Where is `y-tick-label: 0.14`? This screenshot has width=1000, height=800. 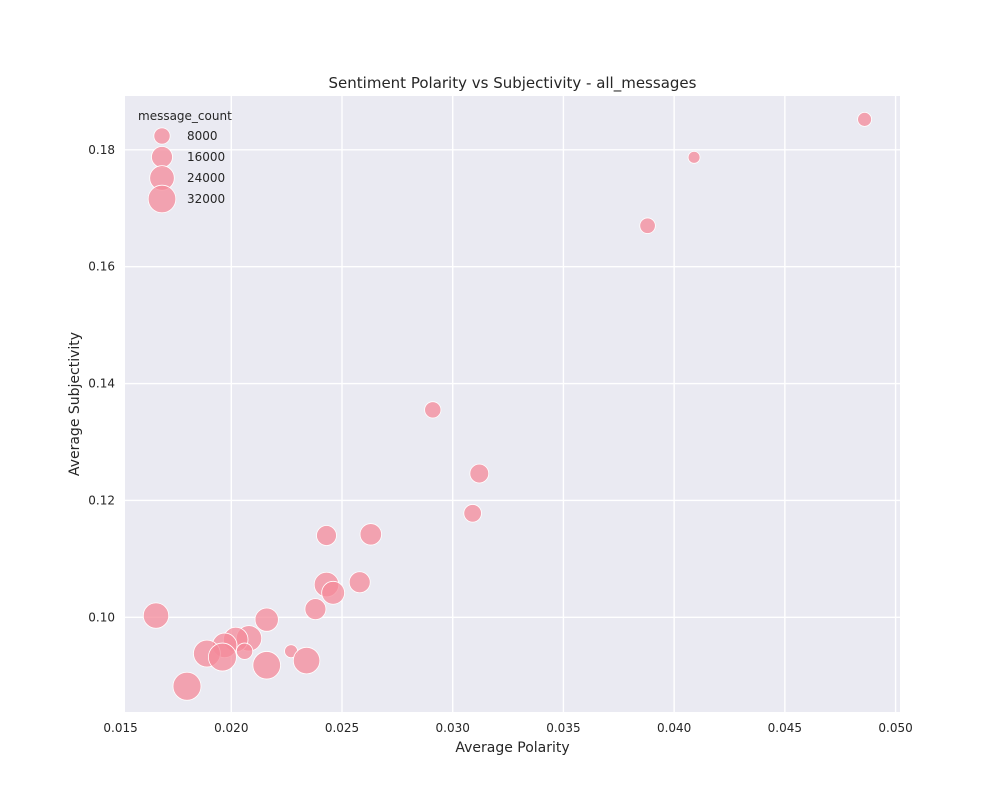 y-tick-label: 0.14 is located at coordinates (101, 384).